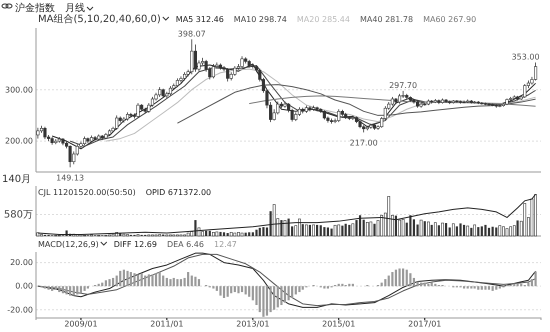 The image size is (550, 332). I want to click on text: MA5 312.46, so click(200, 19).